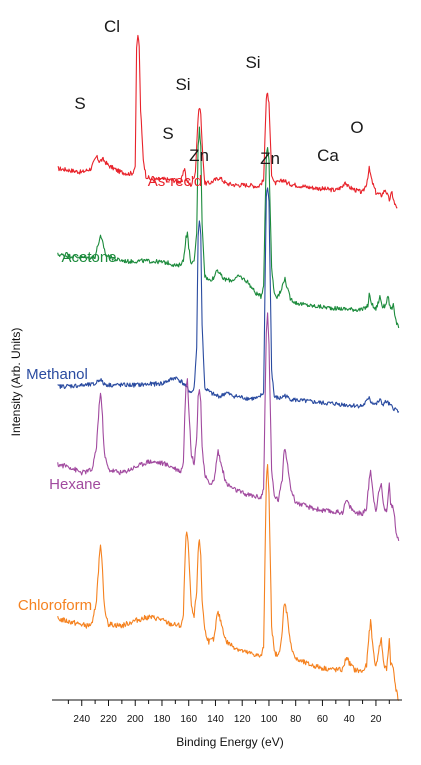  Describe the element at coordinates (229, 742) in the screenshot. I see `x-axis-title: Binding Energy (eV)` at that location.